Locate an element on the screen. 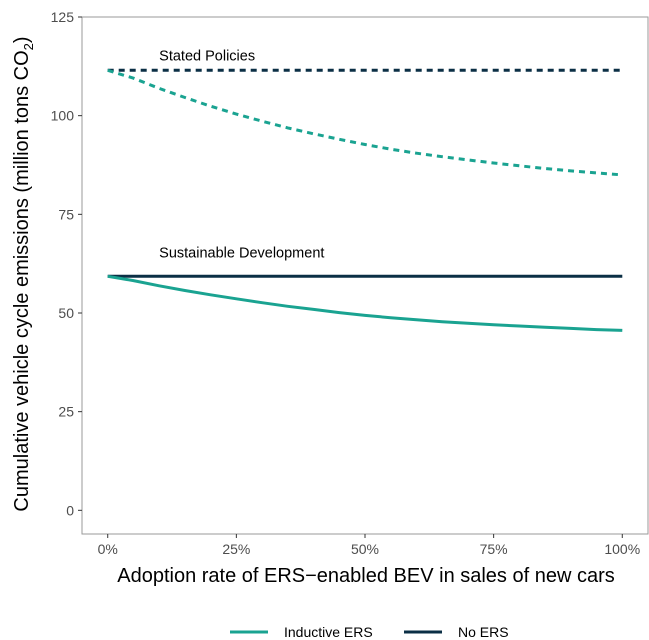 Image resolution: width=649 pixels, height=640 pixels. x-tick-label: 75% is located at coordinates (494, 549).